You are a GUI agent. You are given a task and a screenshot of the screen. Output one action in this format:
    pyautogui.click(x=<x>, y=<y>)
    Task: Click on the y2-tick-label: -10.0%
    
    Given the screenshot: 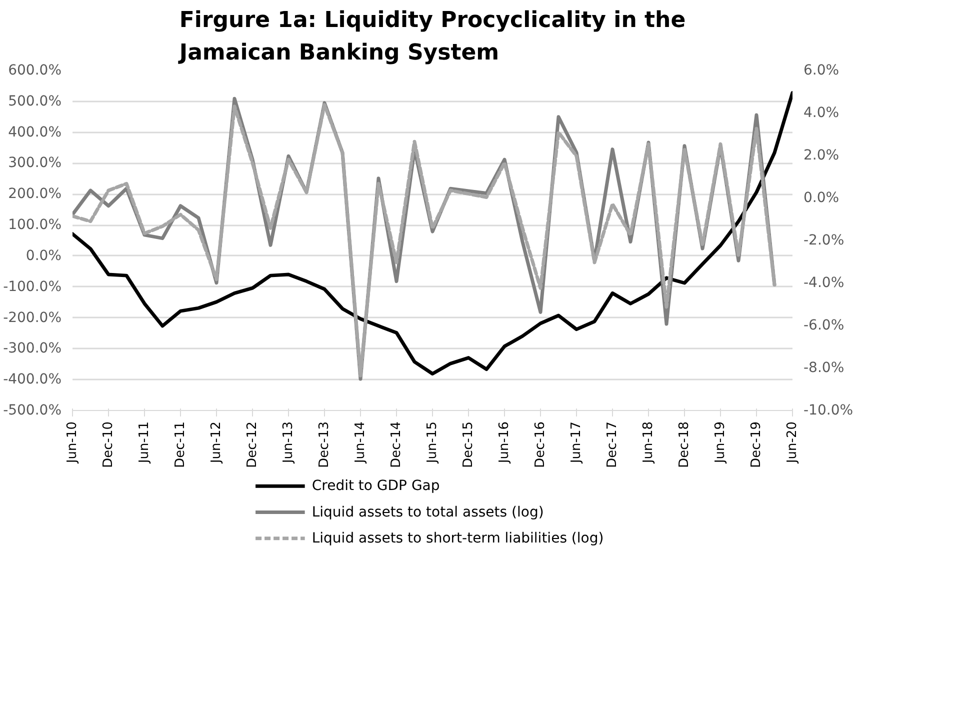 What is the action you would take?
    pyautogui.click(x=829, y=410)
    